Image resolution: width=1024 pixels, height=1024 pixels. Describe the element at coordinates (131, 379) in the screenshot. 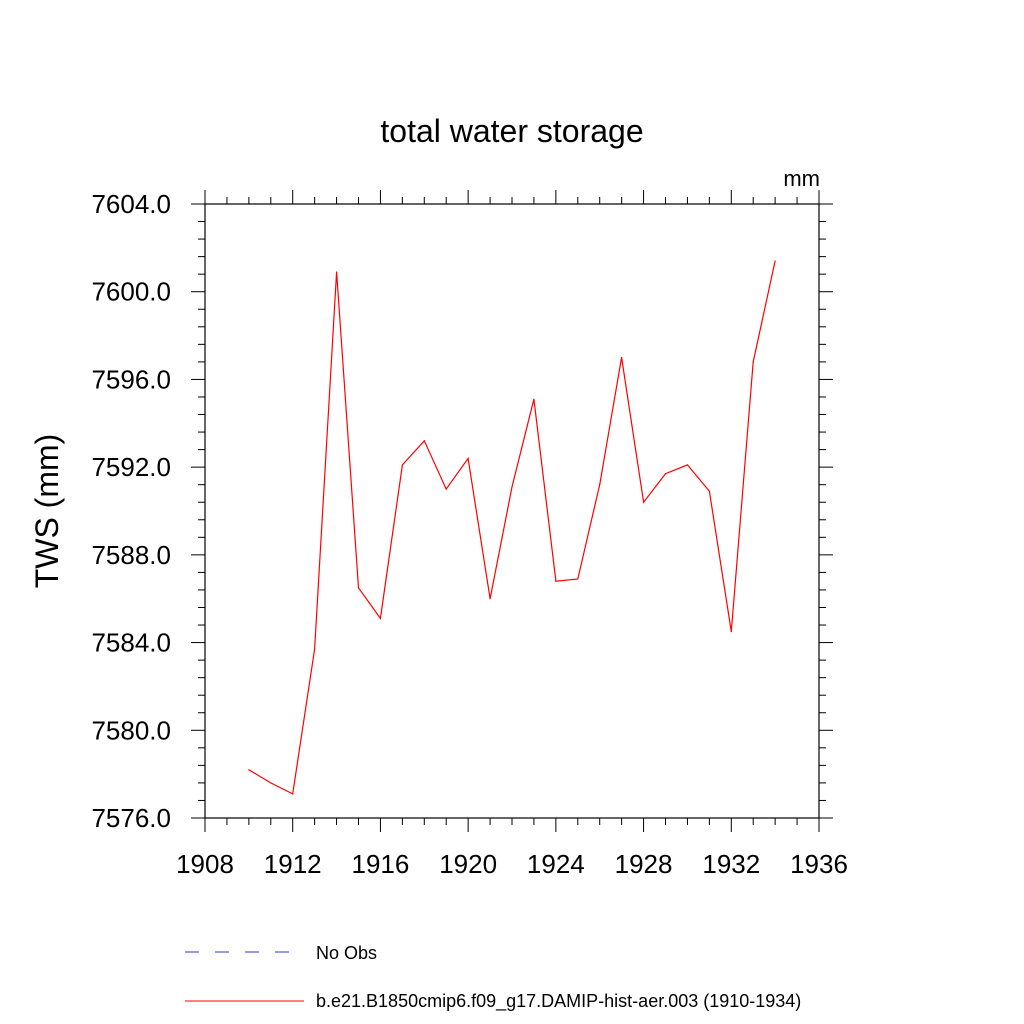

I see `y-tick-label: 7596.0` at that location.